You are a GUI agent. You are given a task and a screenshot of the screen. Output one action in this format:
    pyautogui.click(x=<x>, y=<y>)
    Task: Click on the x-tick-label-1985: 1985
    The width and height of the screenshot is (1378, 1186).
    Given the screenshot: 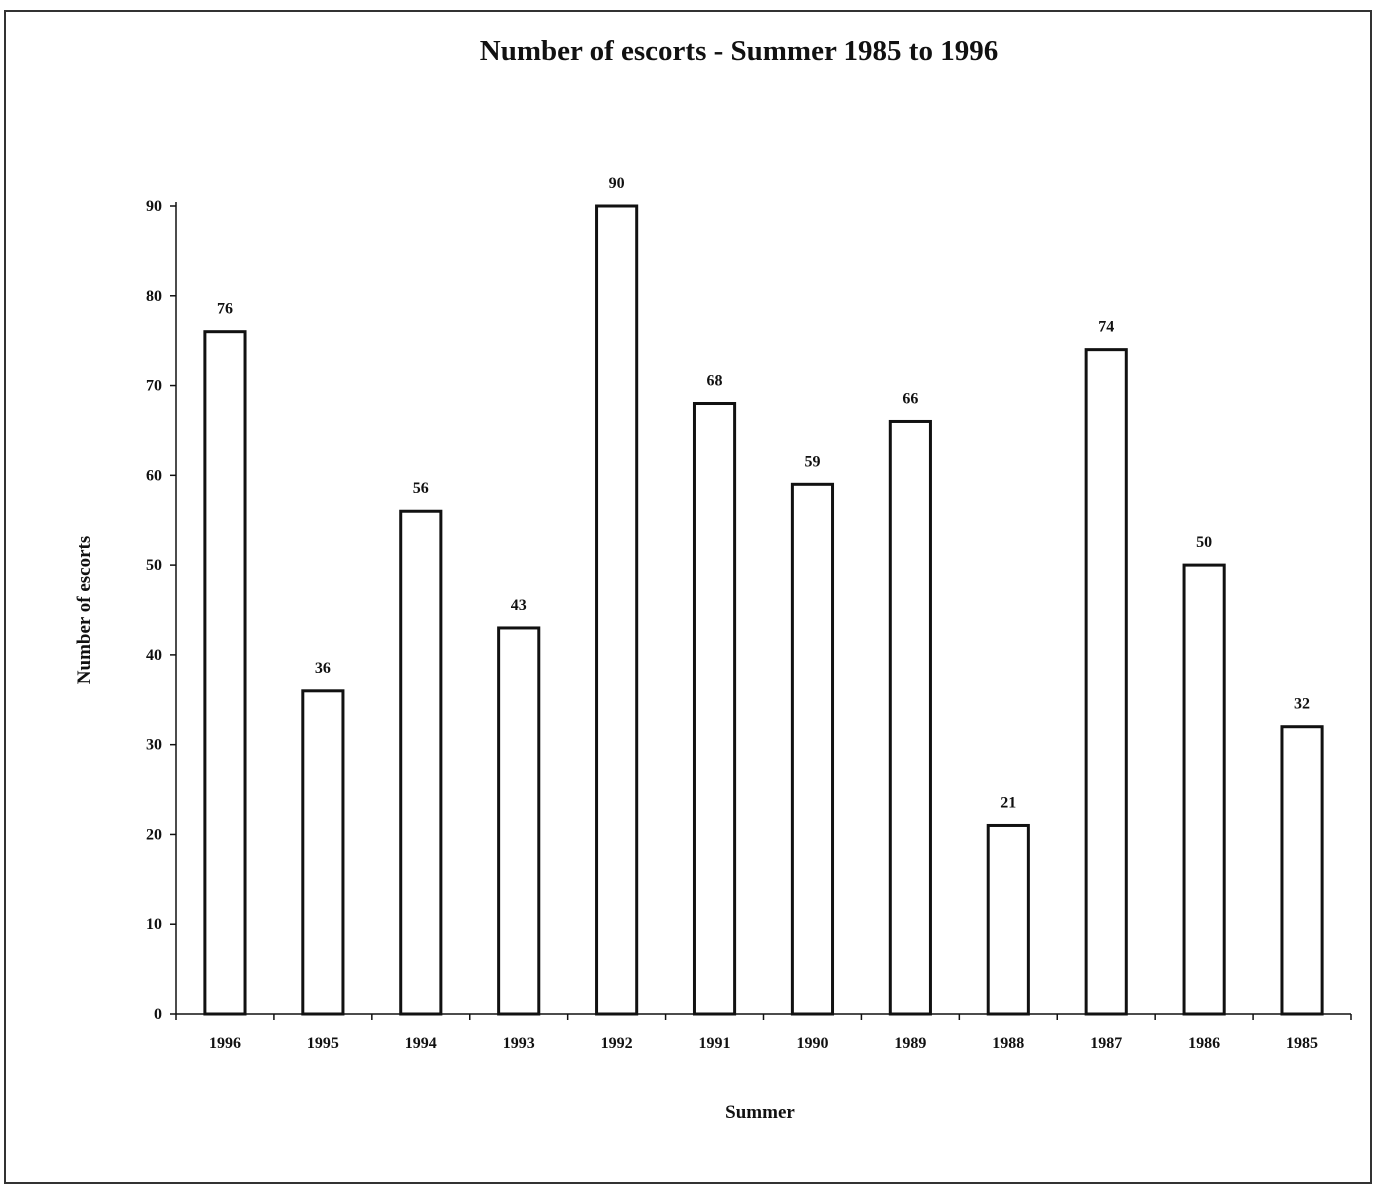 What is the action you would take?
    pyautogui.click(x=1302, y=1043)
    